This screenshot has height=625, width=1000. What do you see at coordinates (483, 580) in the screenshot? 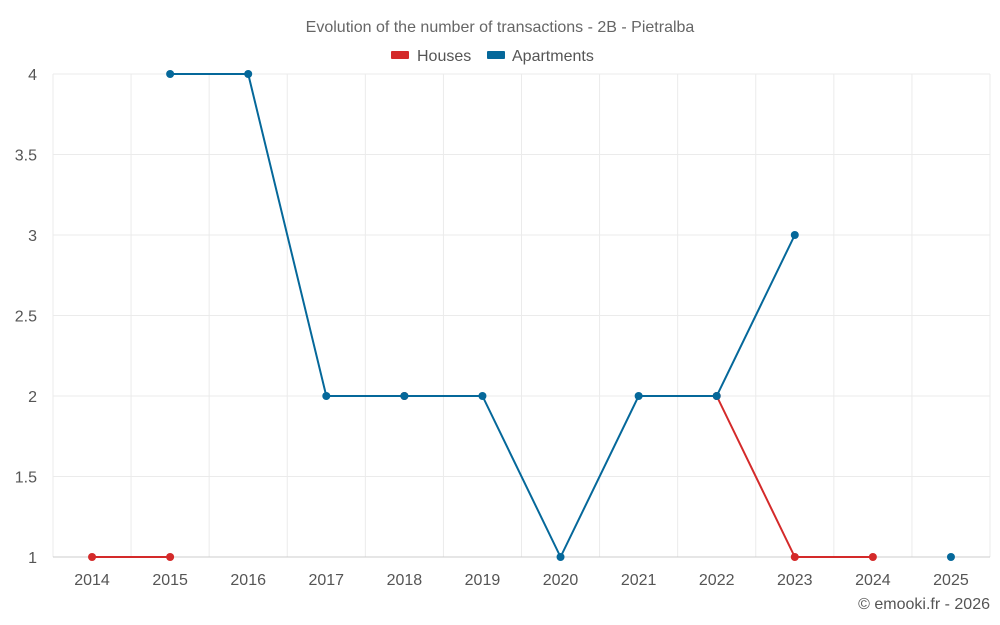
I see `x-tick-label: 2019` at bounding box center [483, 580].